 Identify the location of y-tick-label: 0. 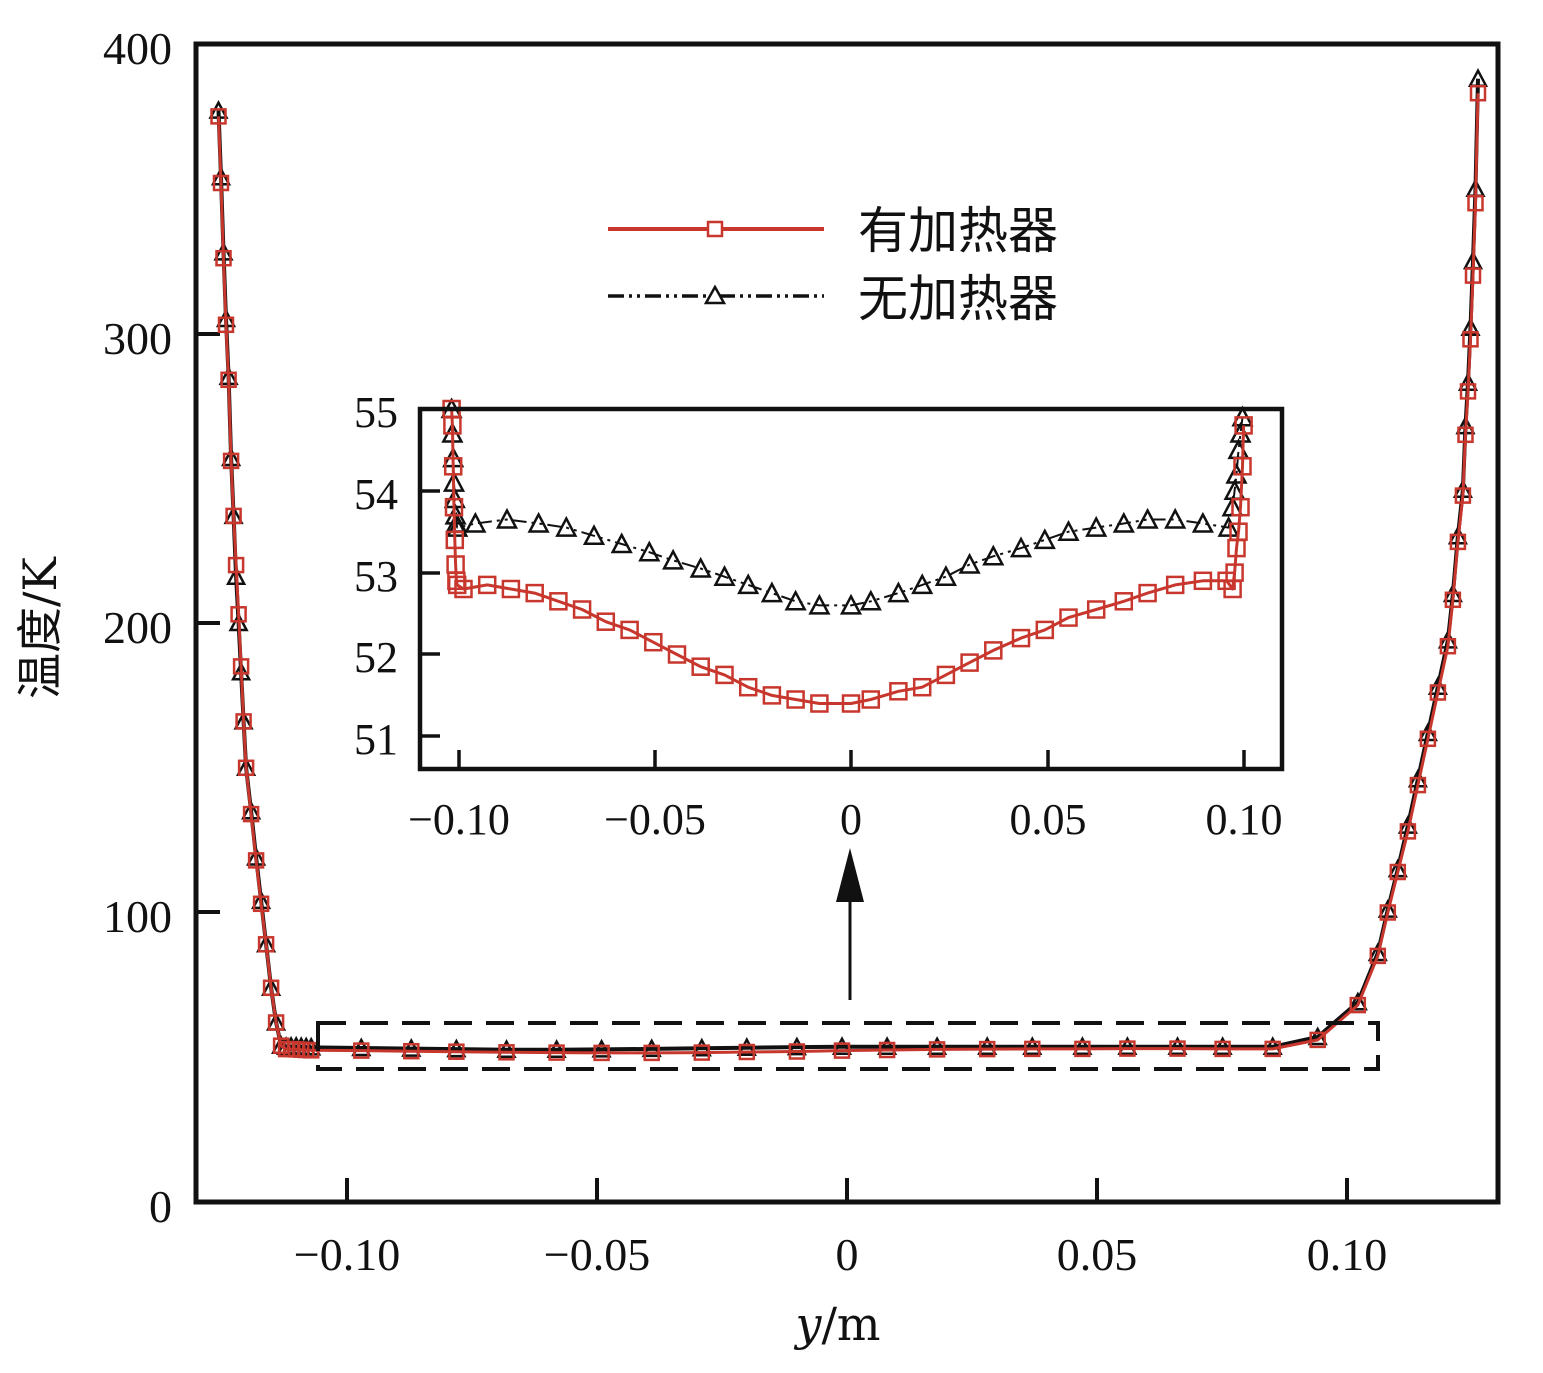
(160, 1206).